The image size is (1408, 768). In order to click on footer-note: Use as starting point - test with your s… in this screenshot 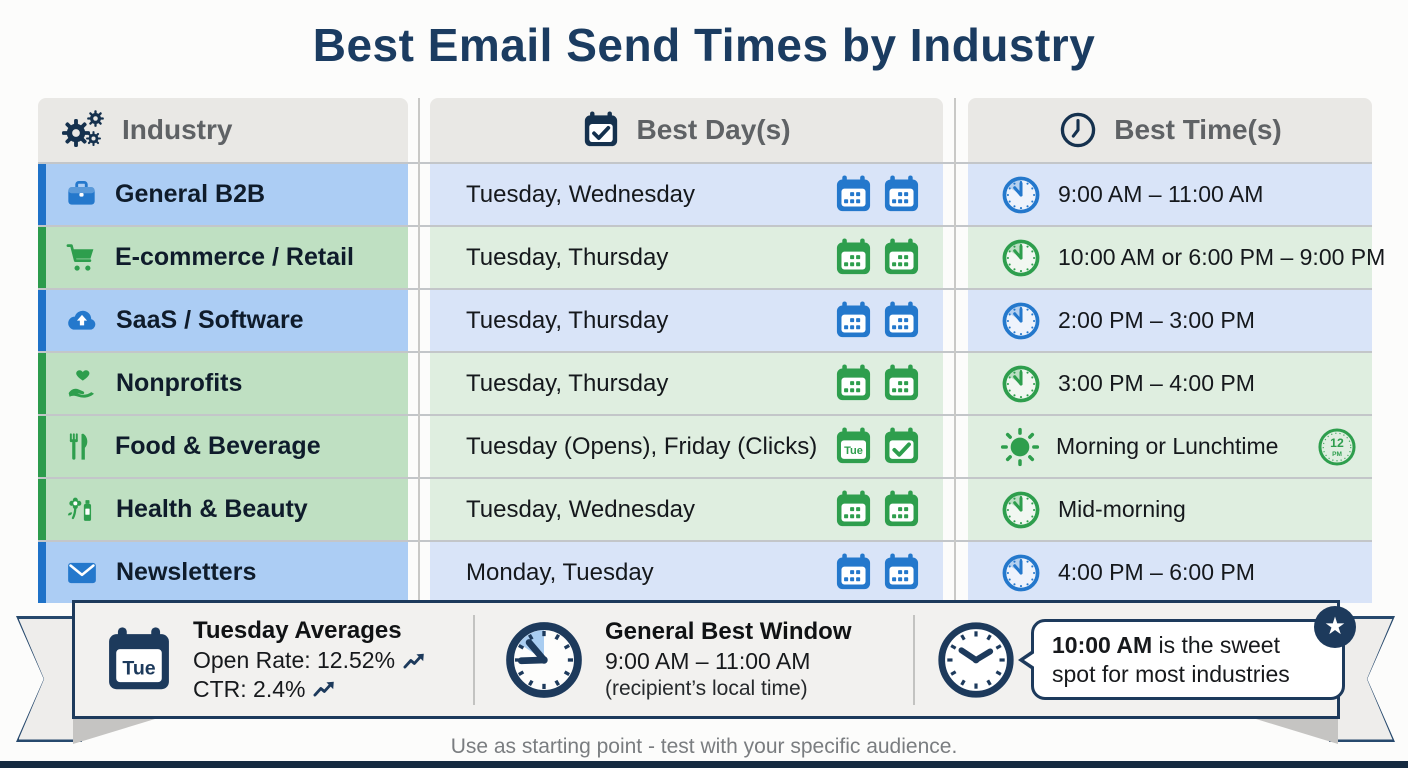, I will do `click(704, 746)`.